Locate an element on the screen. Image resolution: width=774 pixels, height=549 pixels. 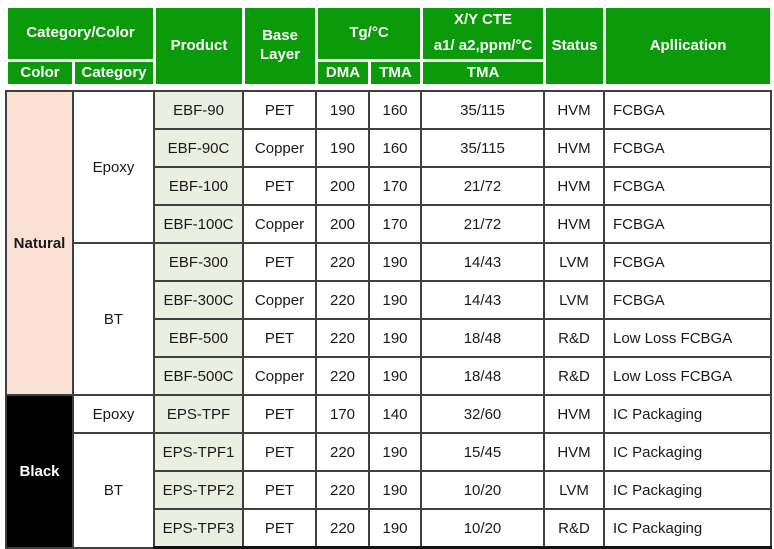
table-row: EBF-300C Copper 220 190 14/43 LVM FCBGA is located at coordinates (389, 300).